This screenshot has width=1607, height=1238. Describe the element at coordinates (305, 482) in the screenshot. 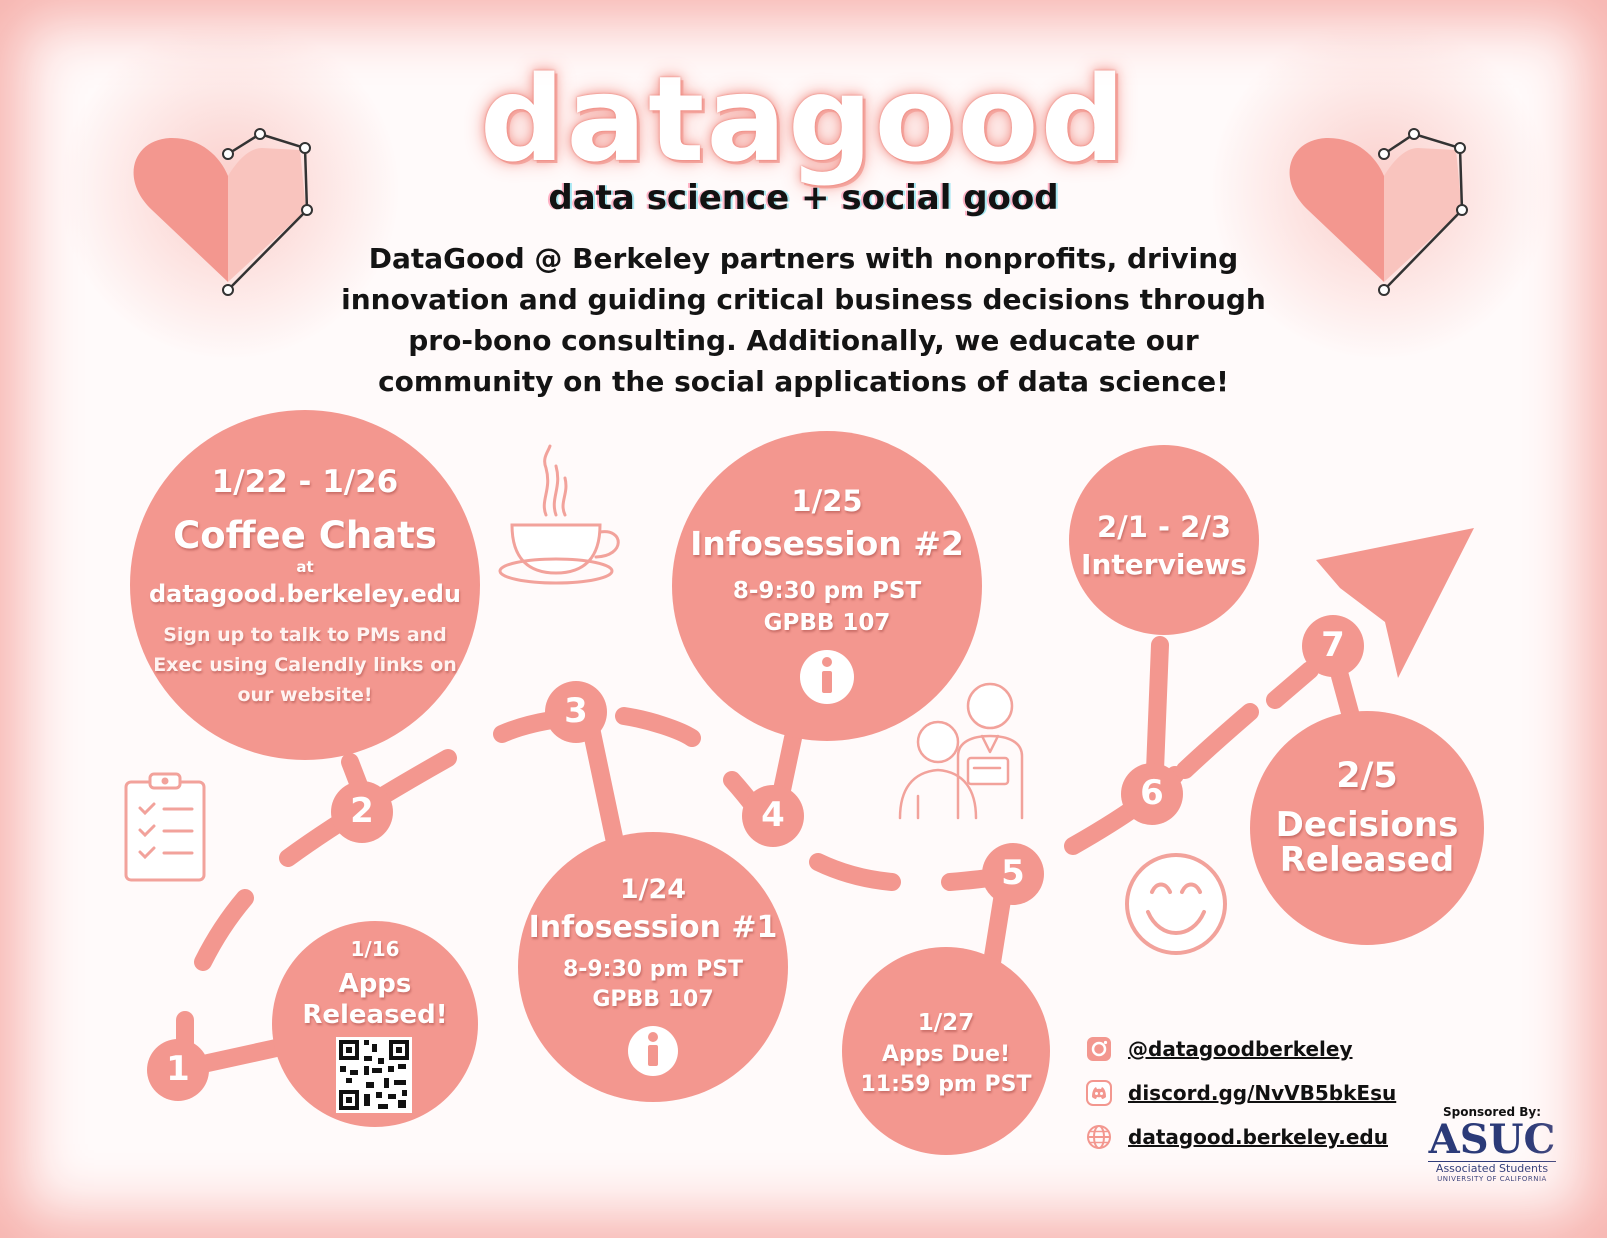

I see `coffee-chats-date: 1/22 - 1/26` at that location.